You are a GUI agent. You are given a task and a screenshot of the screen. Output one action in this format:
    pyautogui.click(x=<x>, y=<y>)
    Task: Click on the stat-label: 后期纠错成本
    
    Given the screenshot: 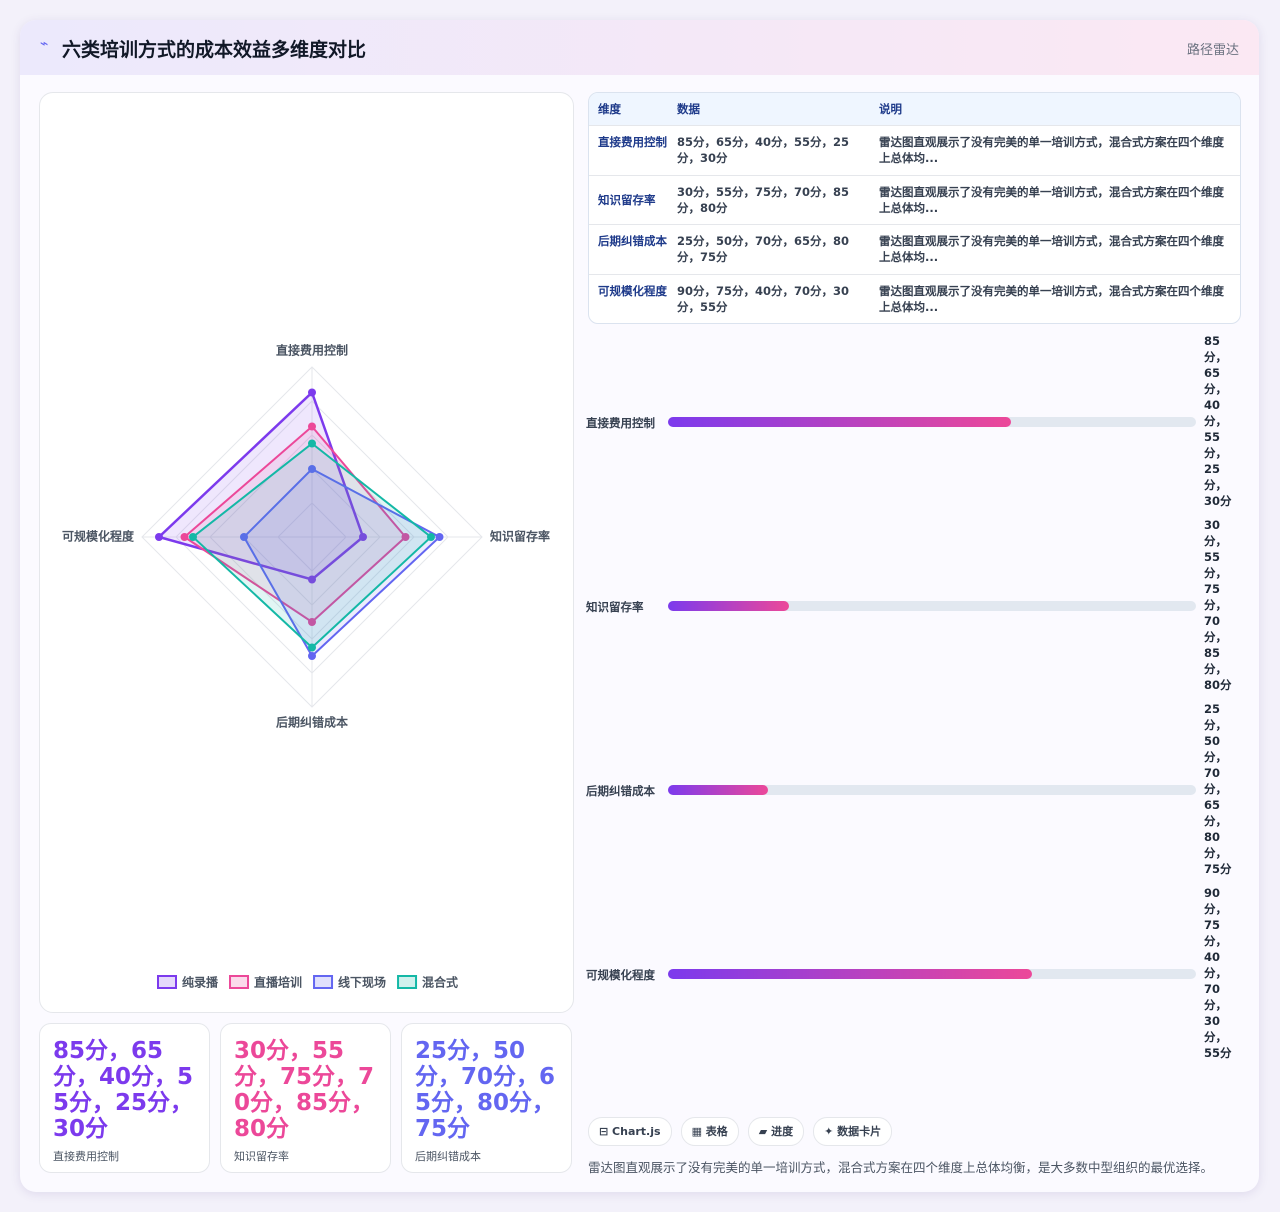 What is the action you would take?
    pyautogui.click(x=448, y=1156)
    